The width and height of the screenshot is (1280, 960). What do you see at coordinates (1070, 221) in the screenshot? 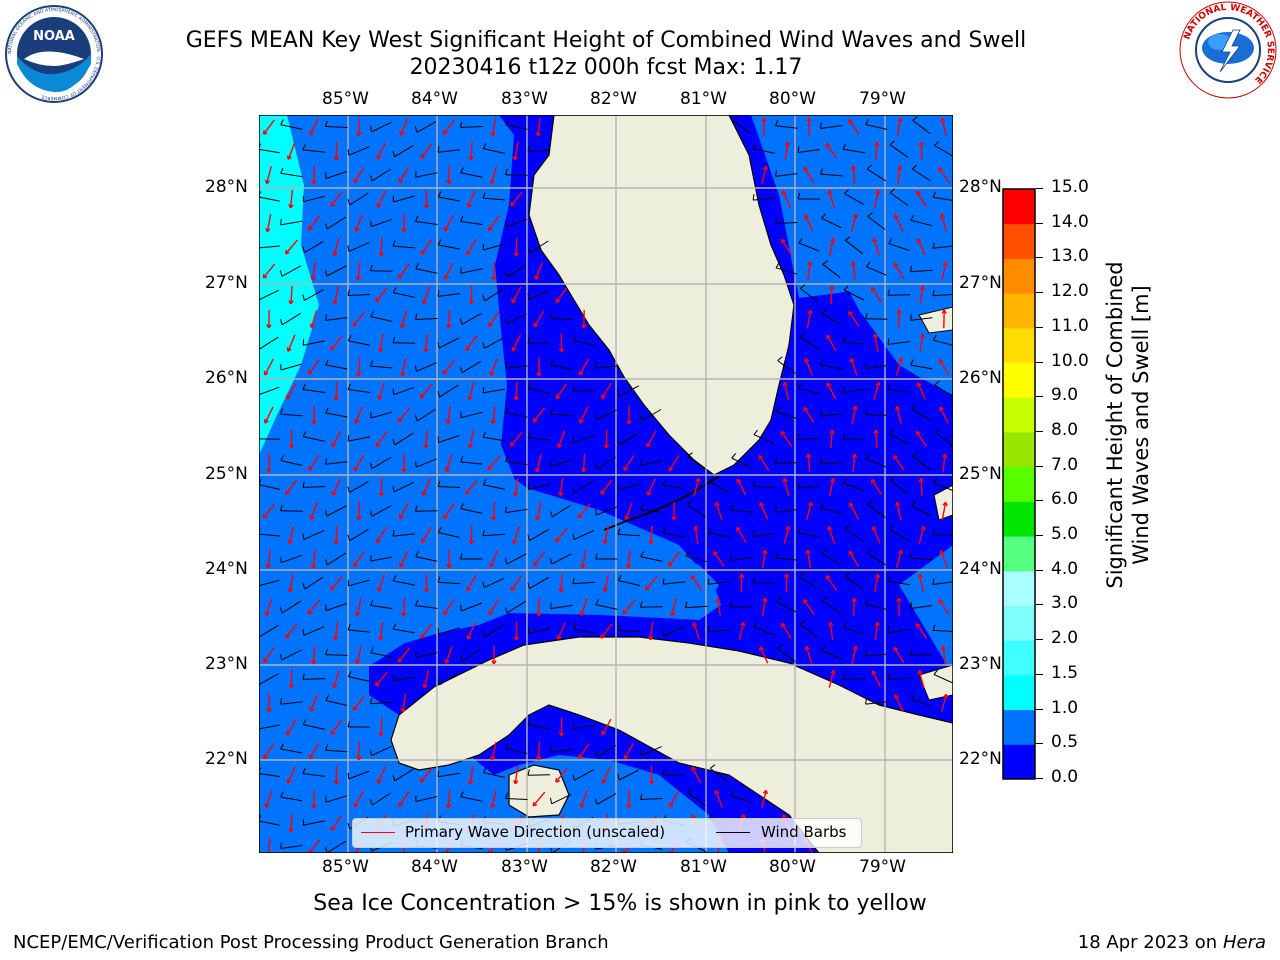
I see `colorbar-tick-label: 14.0` at bounding box center [1070, 221].